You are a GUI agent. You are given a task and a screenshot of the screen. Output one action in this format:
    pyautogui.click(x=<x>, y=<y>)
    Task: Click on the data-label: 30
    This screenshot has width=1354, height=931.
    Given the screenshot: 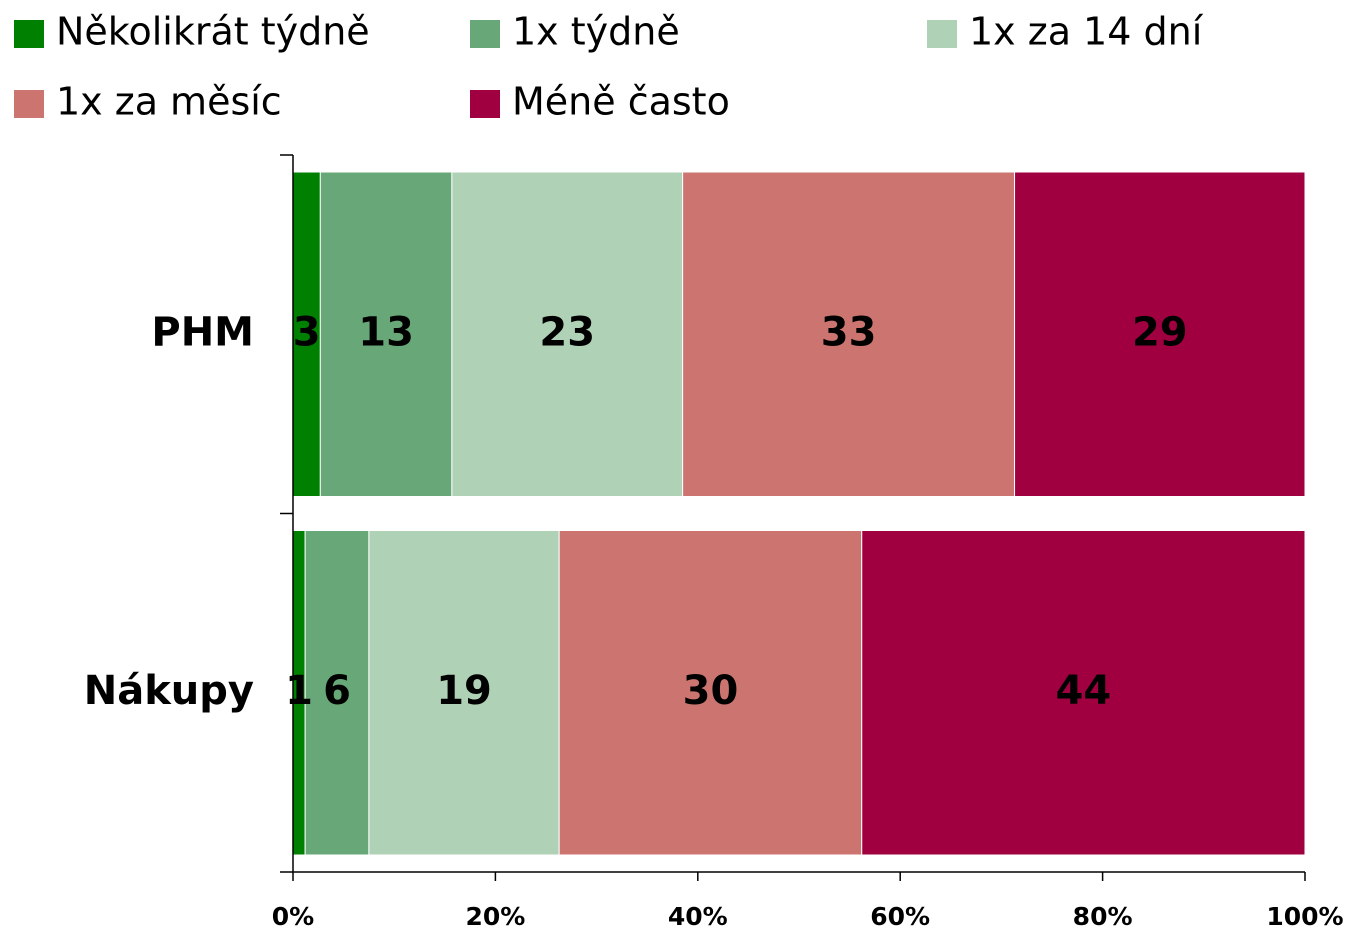 What is the action you would take?
    pyautogui.click(x=711, y=691)
    